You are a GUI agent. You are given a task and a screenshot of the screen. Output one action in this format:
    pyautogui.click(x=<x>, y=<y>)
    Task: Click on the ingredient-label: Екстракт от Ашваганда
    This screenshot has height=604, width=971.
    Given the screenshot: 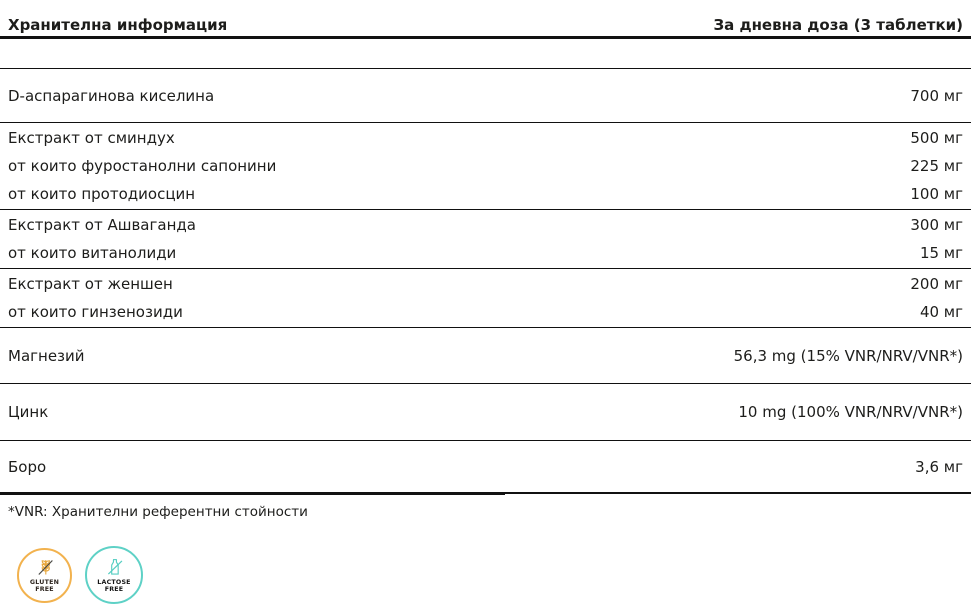 What is the action you would take?
    pyautogui.click(x=102, y=225)
    